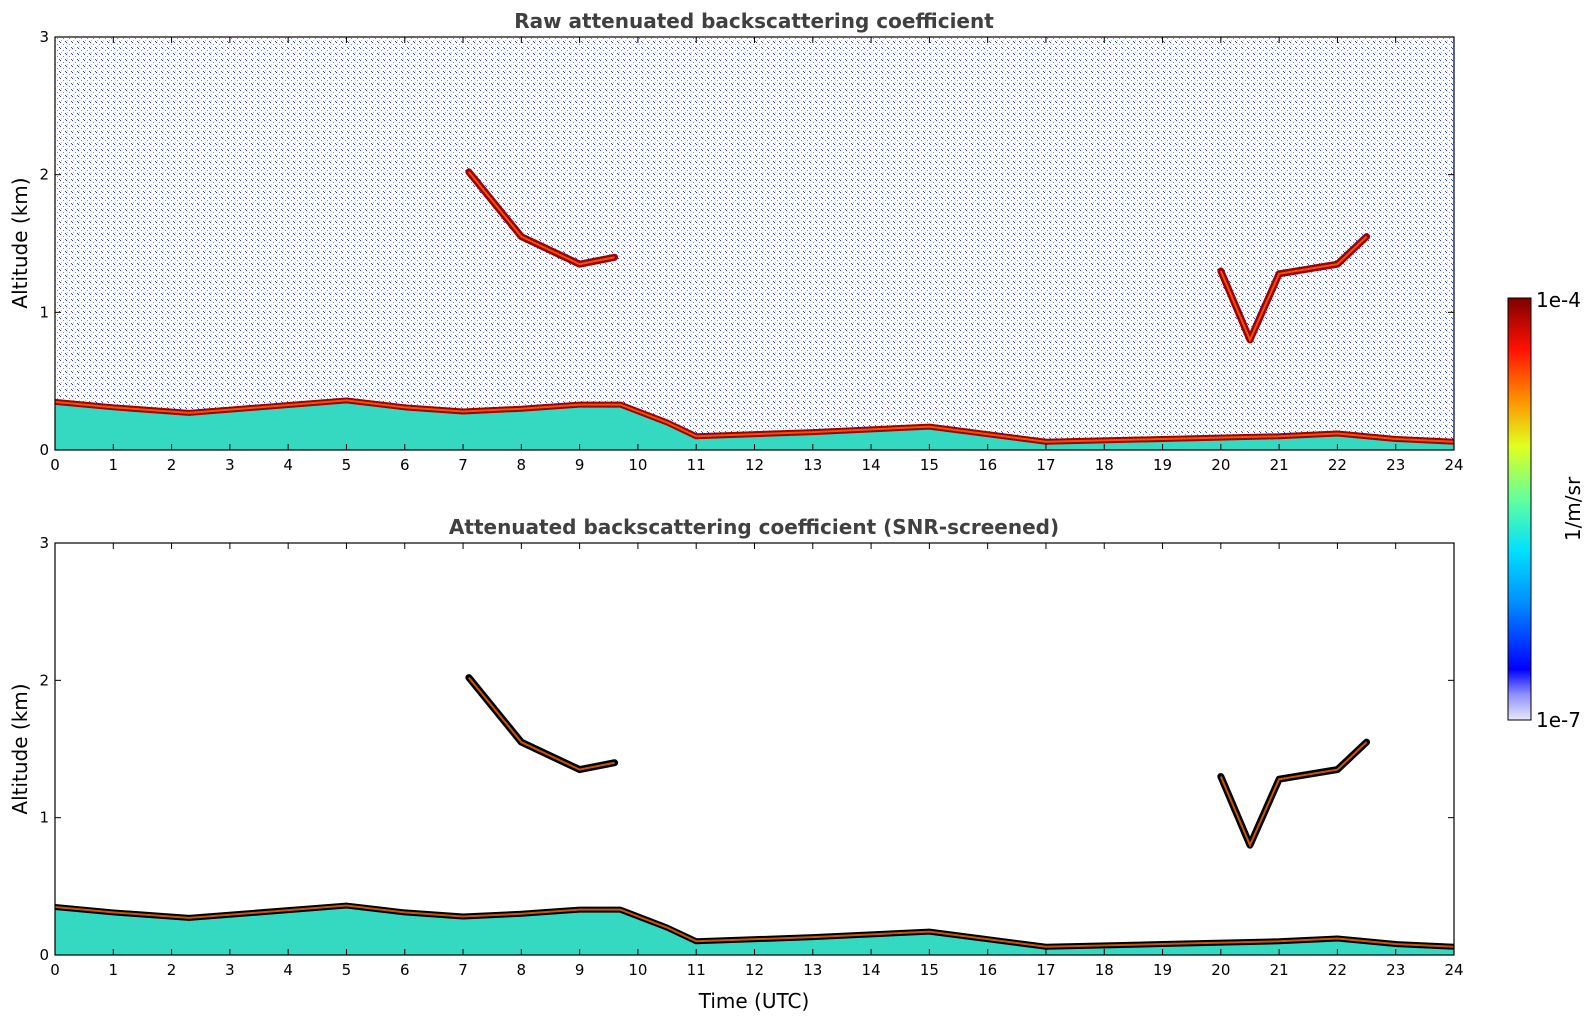 The image size is (1595, 1020). What do you see at coordinates (20, 242) in the screenshot?
I see `panel-raw-ylabel: Altitude (km)` at bounding box center [20, 242].